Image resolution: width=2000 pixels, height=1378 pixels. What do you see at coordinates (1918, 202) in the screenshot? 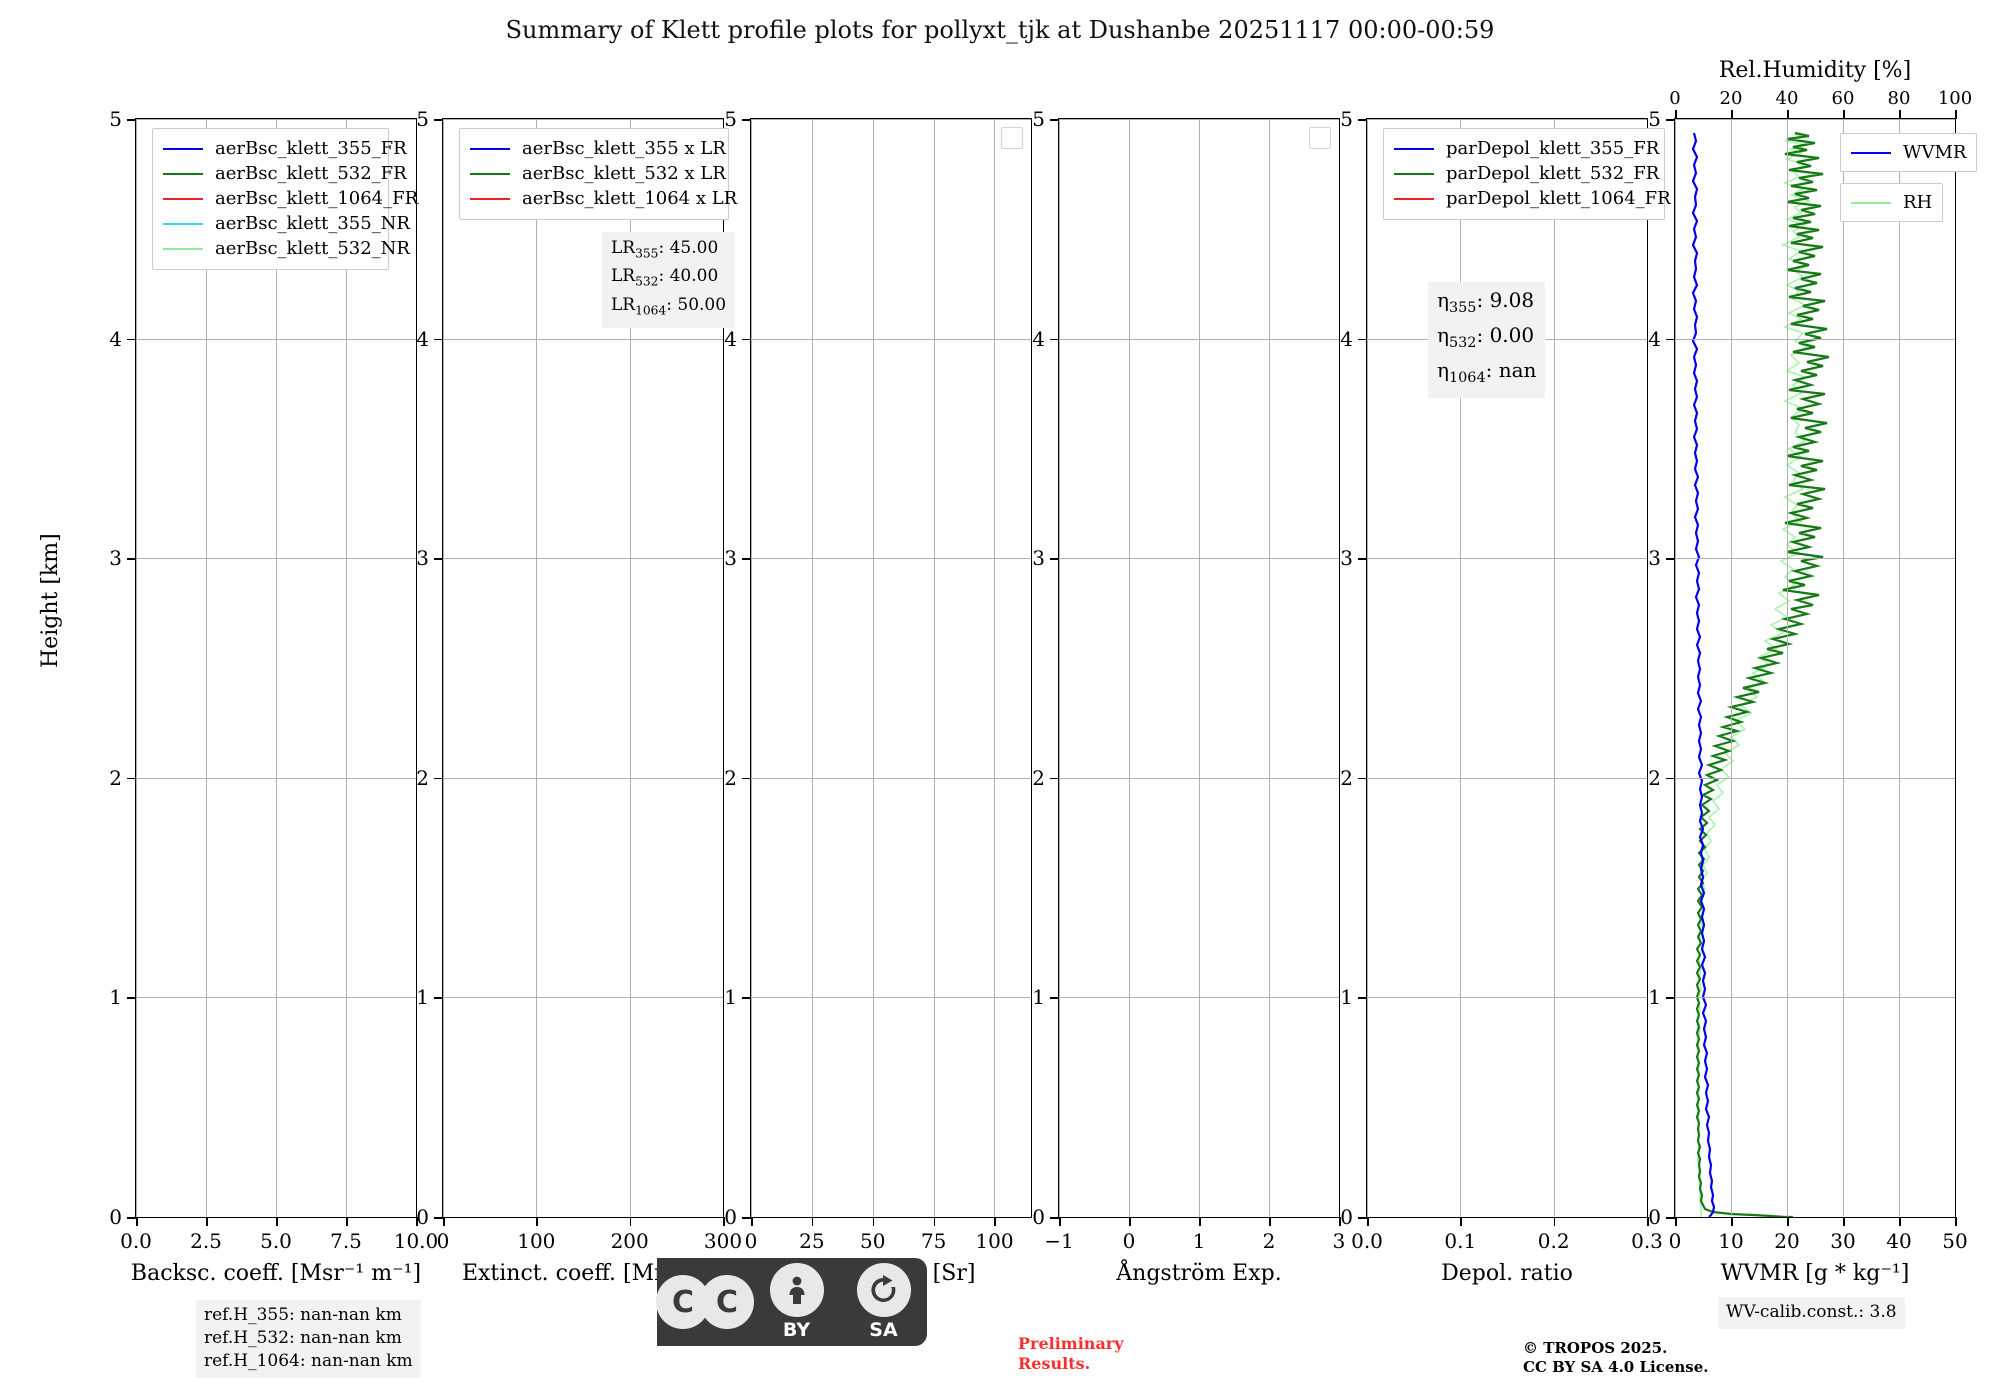
I see `legend-label: RH` at bounding box center [1918, 202].